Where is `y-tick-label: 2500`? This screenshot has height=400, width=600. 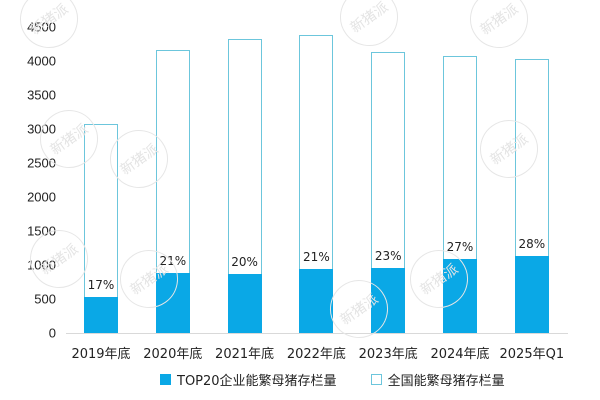
y-tick-label: 2500 is located at coordinates (41, 163).